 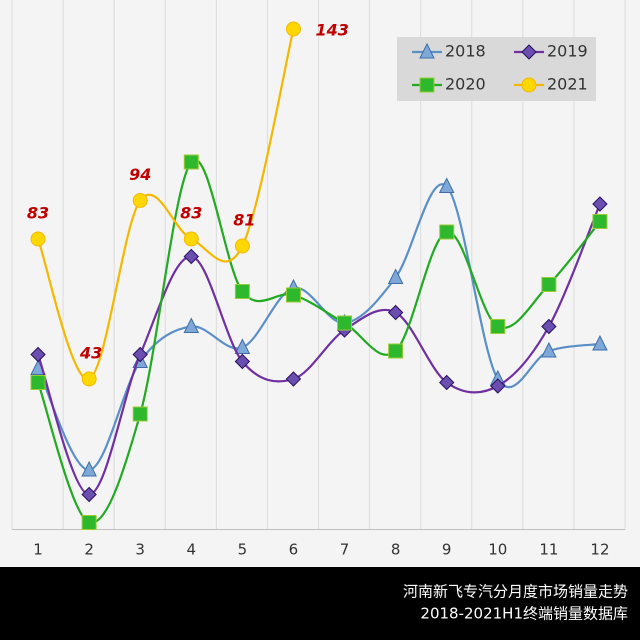 What do you see at coordinates (465, 84) in the screenshot?
I see `legend-label: 2020` at bounding box center [465, 84].